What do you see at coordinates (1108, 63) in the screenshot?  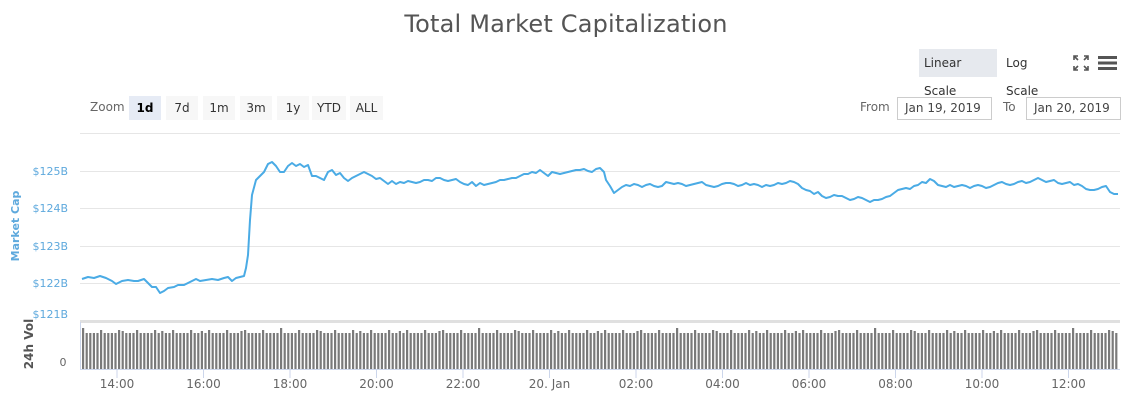 I see `hamburger-menu-icon` at bounding box center [1108, 63].